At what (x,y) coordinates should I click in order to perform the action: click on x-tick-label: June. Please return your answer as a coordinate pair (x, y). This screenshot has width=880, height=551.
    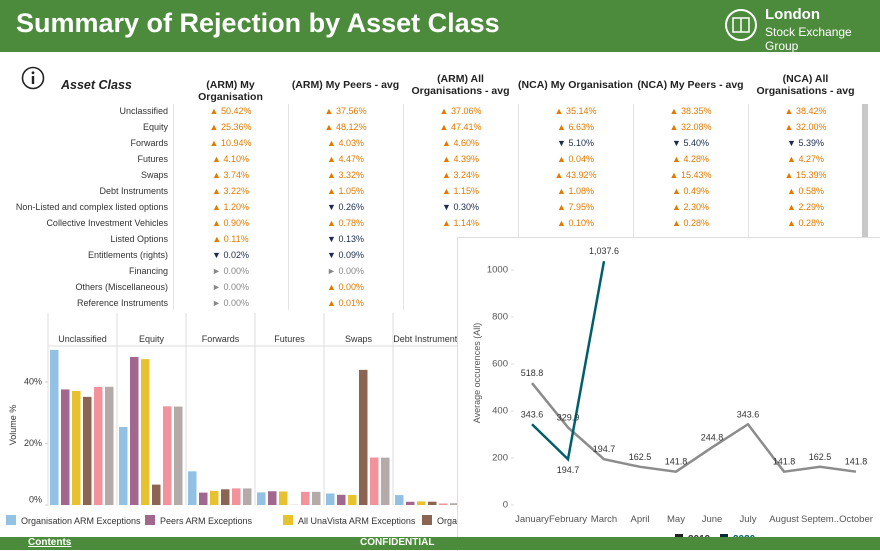
    Looking at the image, I should click on (712, 519).